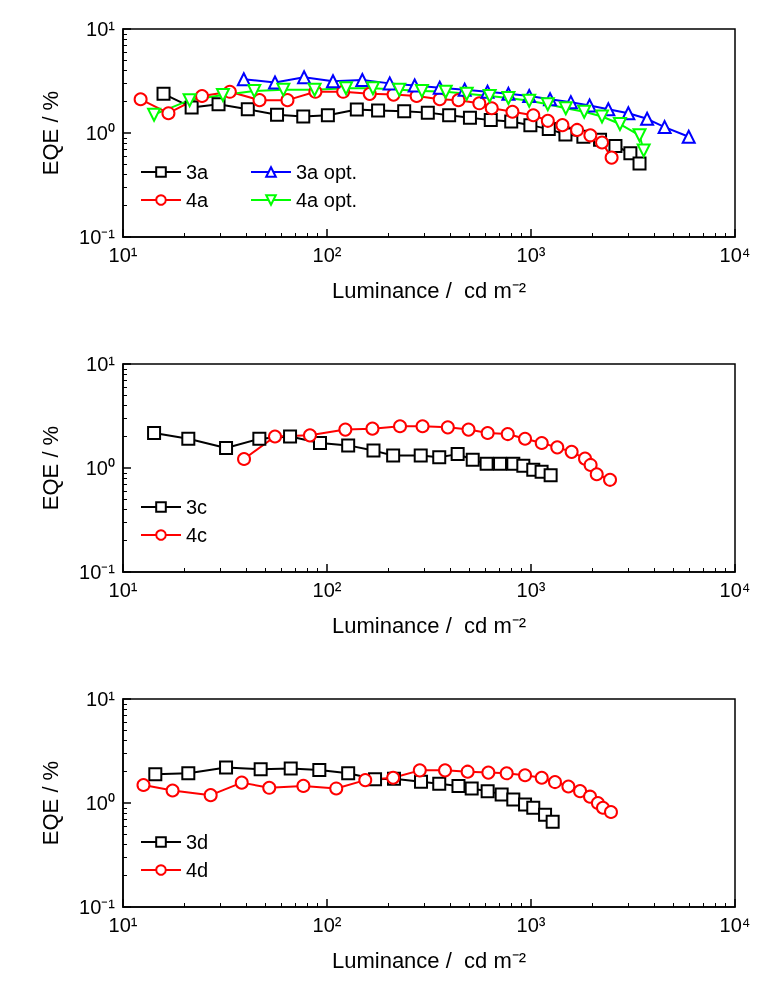 The image size is (766, 1005). I want to click on legend-label: 3a opt., so click(327, 172).